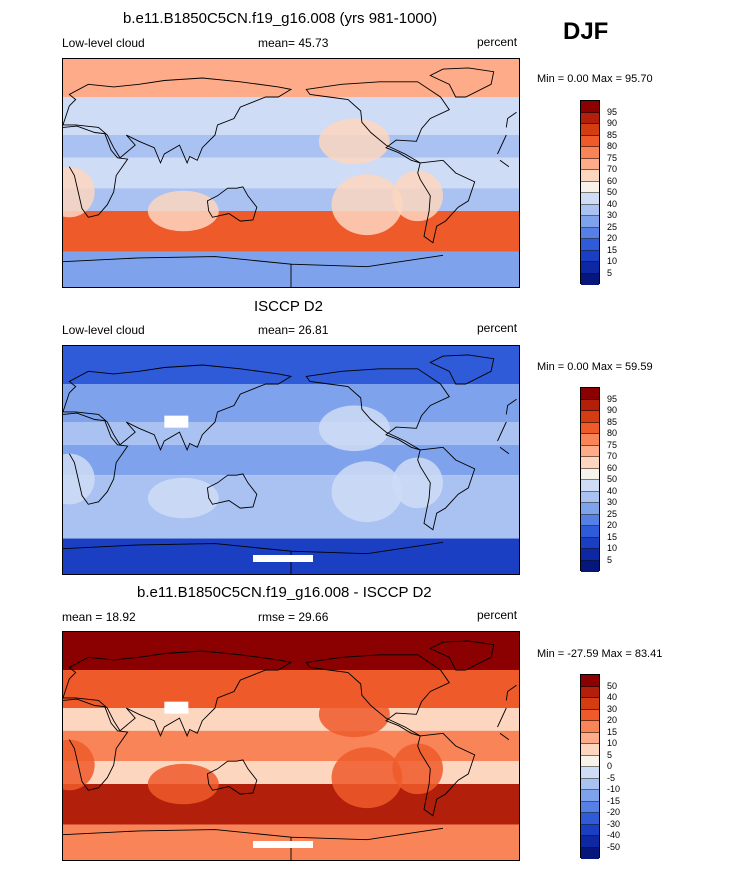  Describe the element at coordinates (614, 789) in the screenshot. I see `colorbar-tick-label: -10` at that location.